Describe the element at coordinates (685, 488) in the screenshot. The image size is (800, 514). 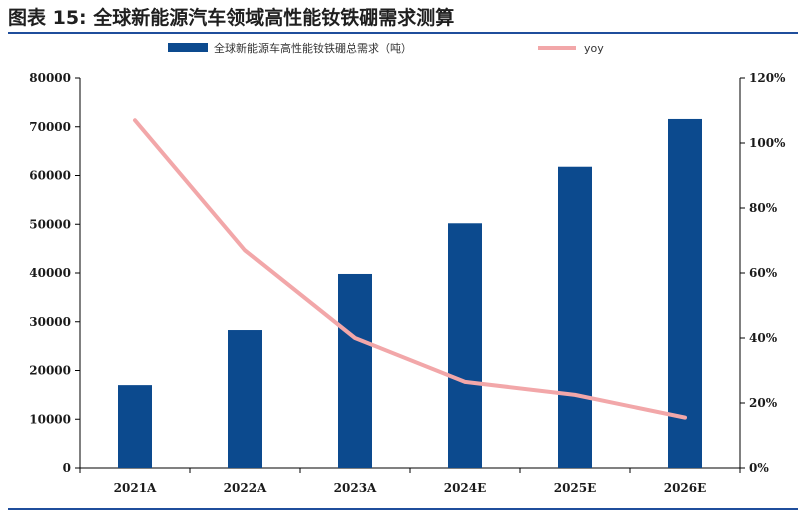
I see `x-tick-label: 2026E` at that location.